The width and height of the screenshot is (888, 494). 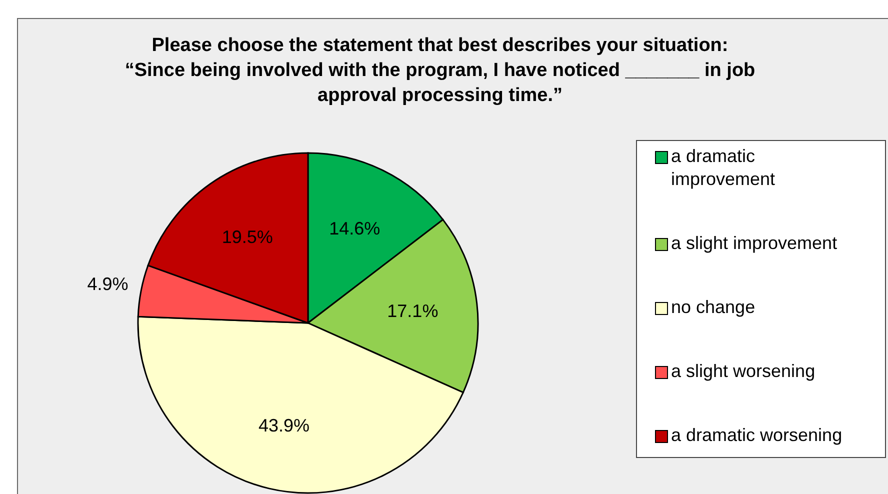 What do you see at coordinates (713, 307) in the screenshot?
I see `legend-label: no change` at bounding box center [713, 307].